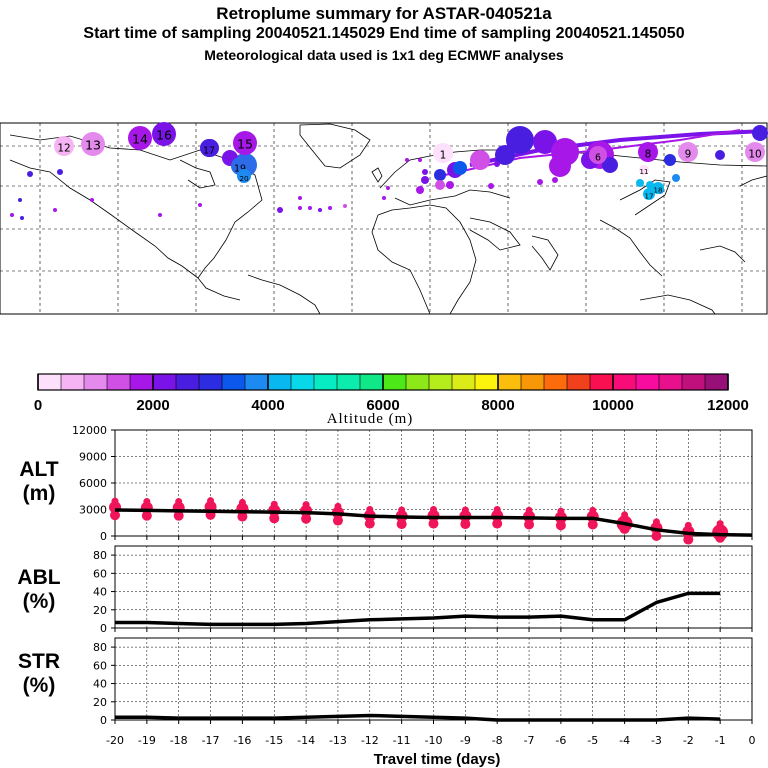  I want to click on plume-day-label: 12, so click(63, 148).